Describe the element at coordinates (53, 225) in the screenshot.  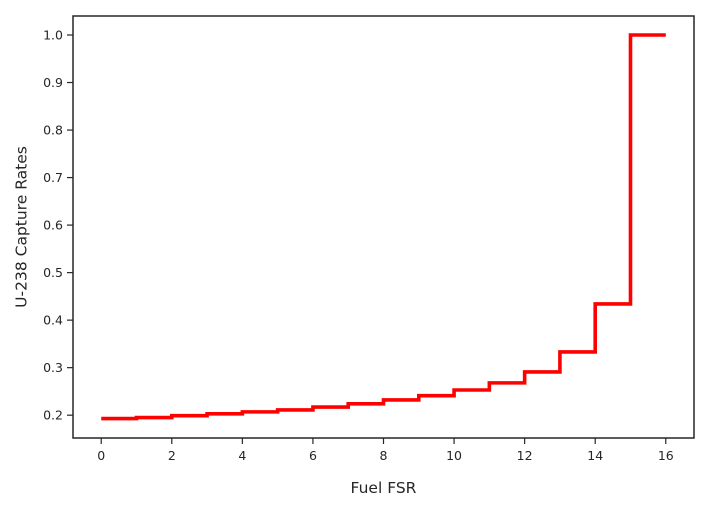
I see `y-tick-label: 0.6` at that location.